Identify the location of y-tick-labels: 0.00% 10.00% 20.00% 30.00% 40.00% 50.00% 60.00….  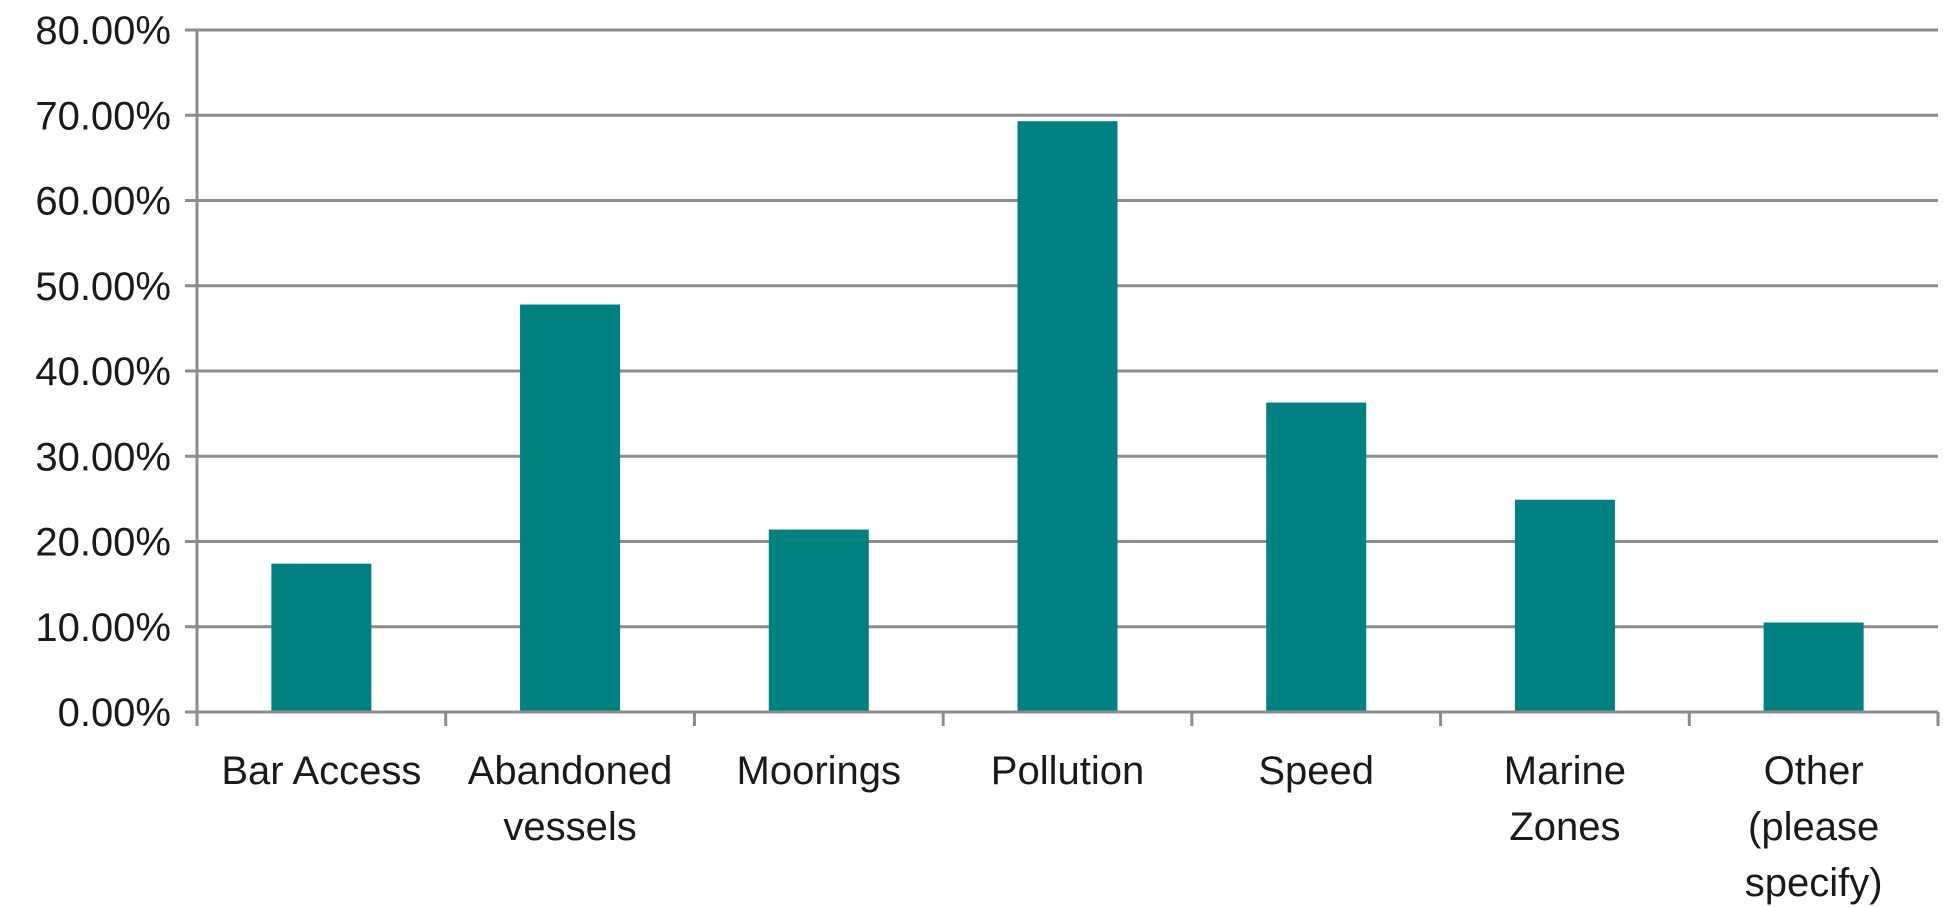
(103, 372).